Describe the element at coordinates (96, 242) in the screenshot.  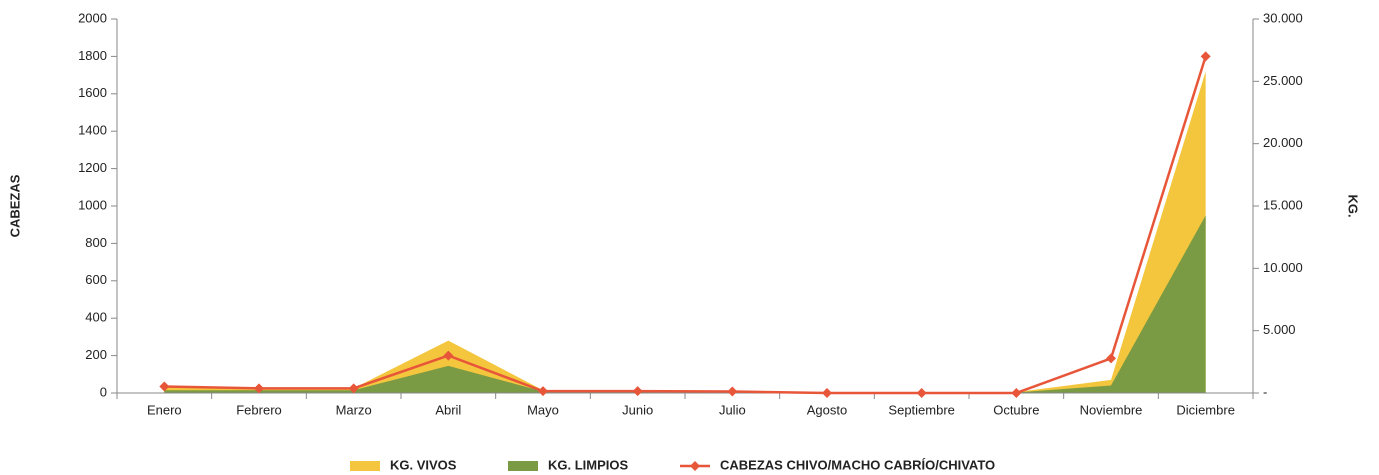
I see `y-tick-label: 800` at that location.